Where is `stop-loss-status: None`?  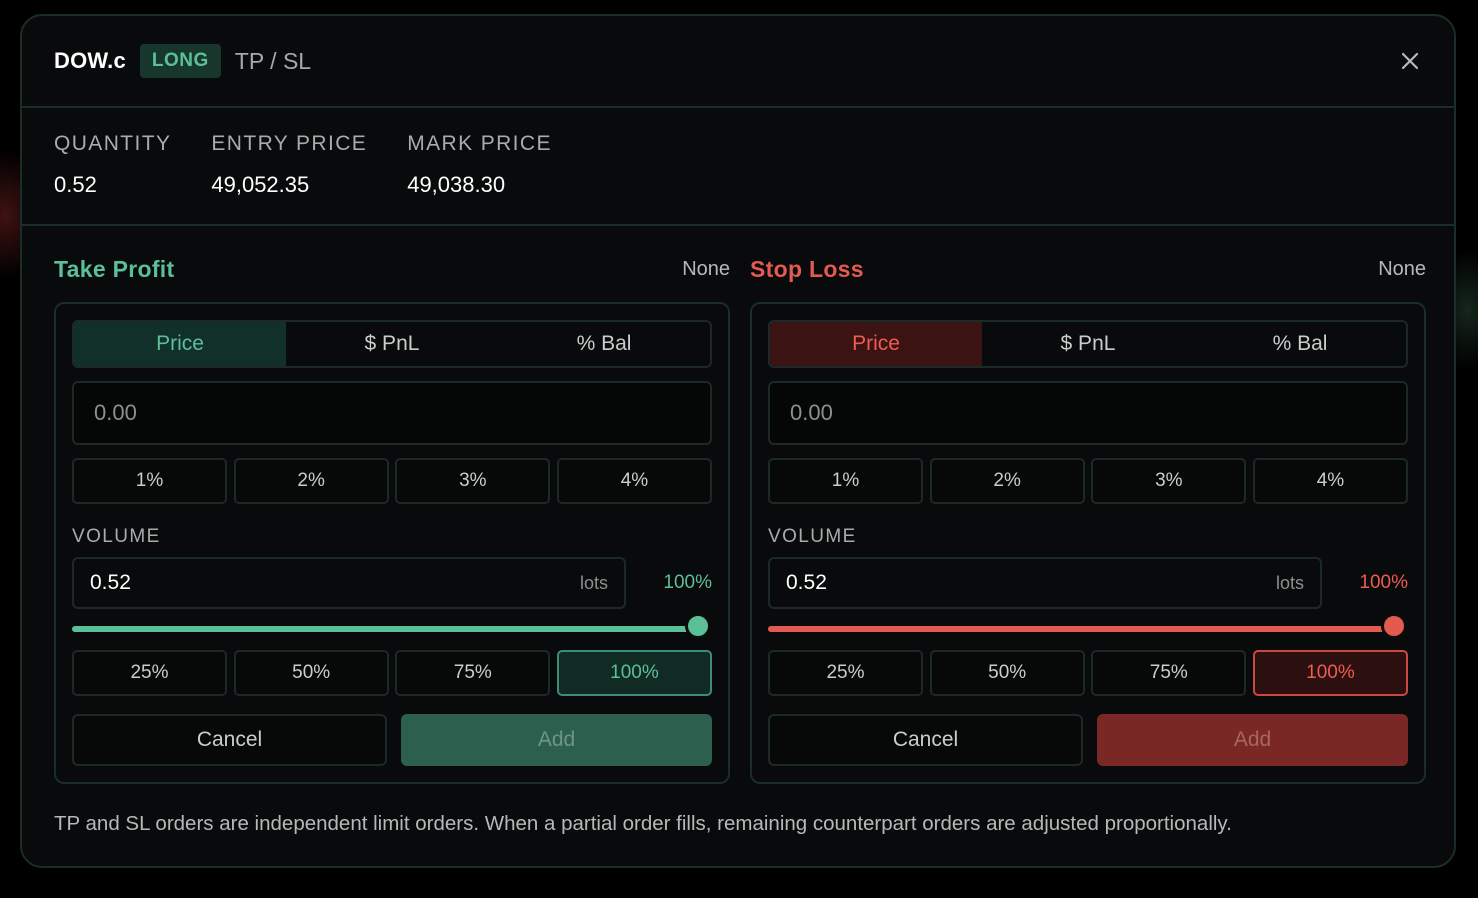
stop-loss-status: None is located at coordinates (1402, 268).